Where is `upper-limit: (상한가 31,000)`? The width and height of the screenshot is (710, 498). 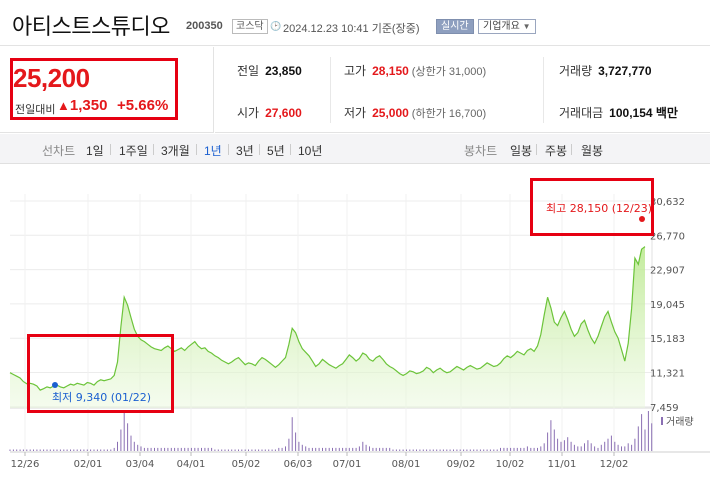 upper-limit: (상한가 31,000) is located at coordinates (449, 72).